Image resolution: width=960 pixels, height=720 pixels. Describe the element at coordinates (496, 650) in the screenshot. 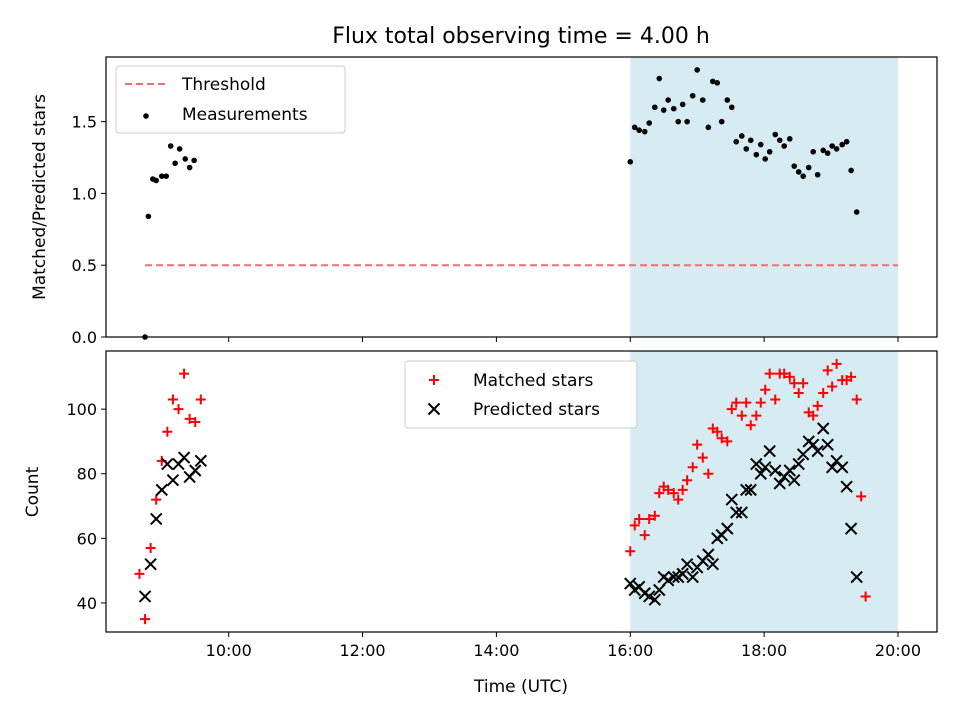

I see `x-tick-label: 14:00` at that location.